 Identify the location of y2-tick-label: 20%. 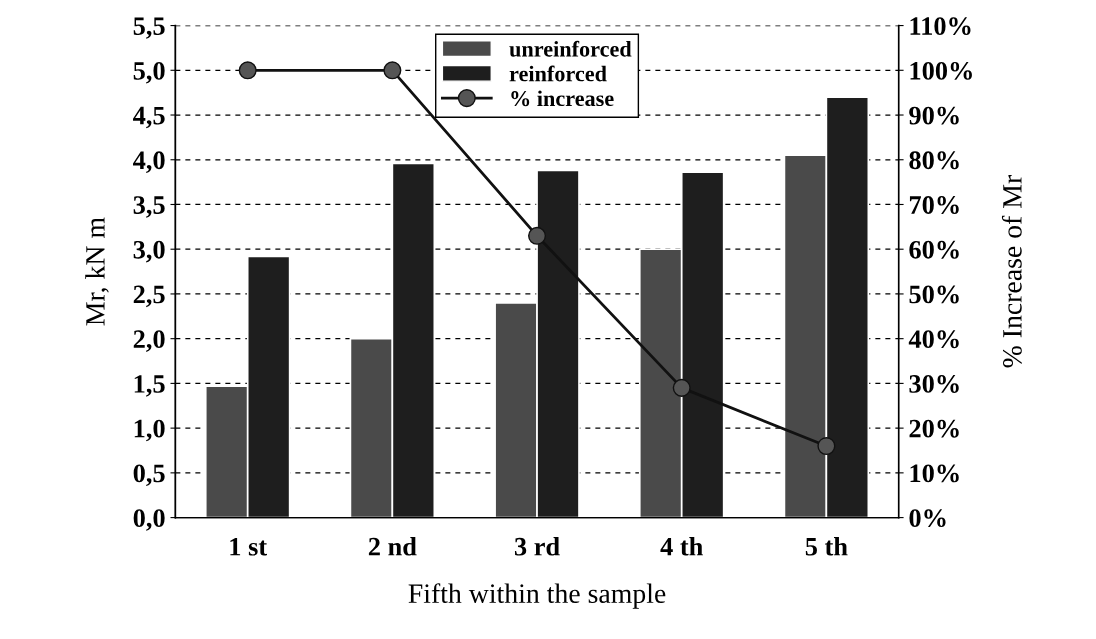
(934, 428).